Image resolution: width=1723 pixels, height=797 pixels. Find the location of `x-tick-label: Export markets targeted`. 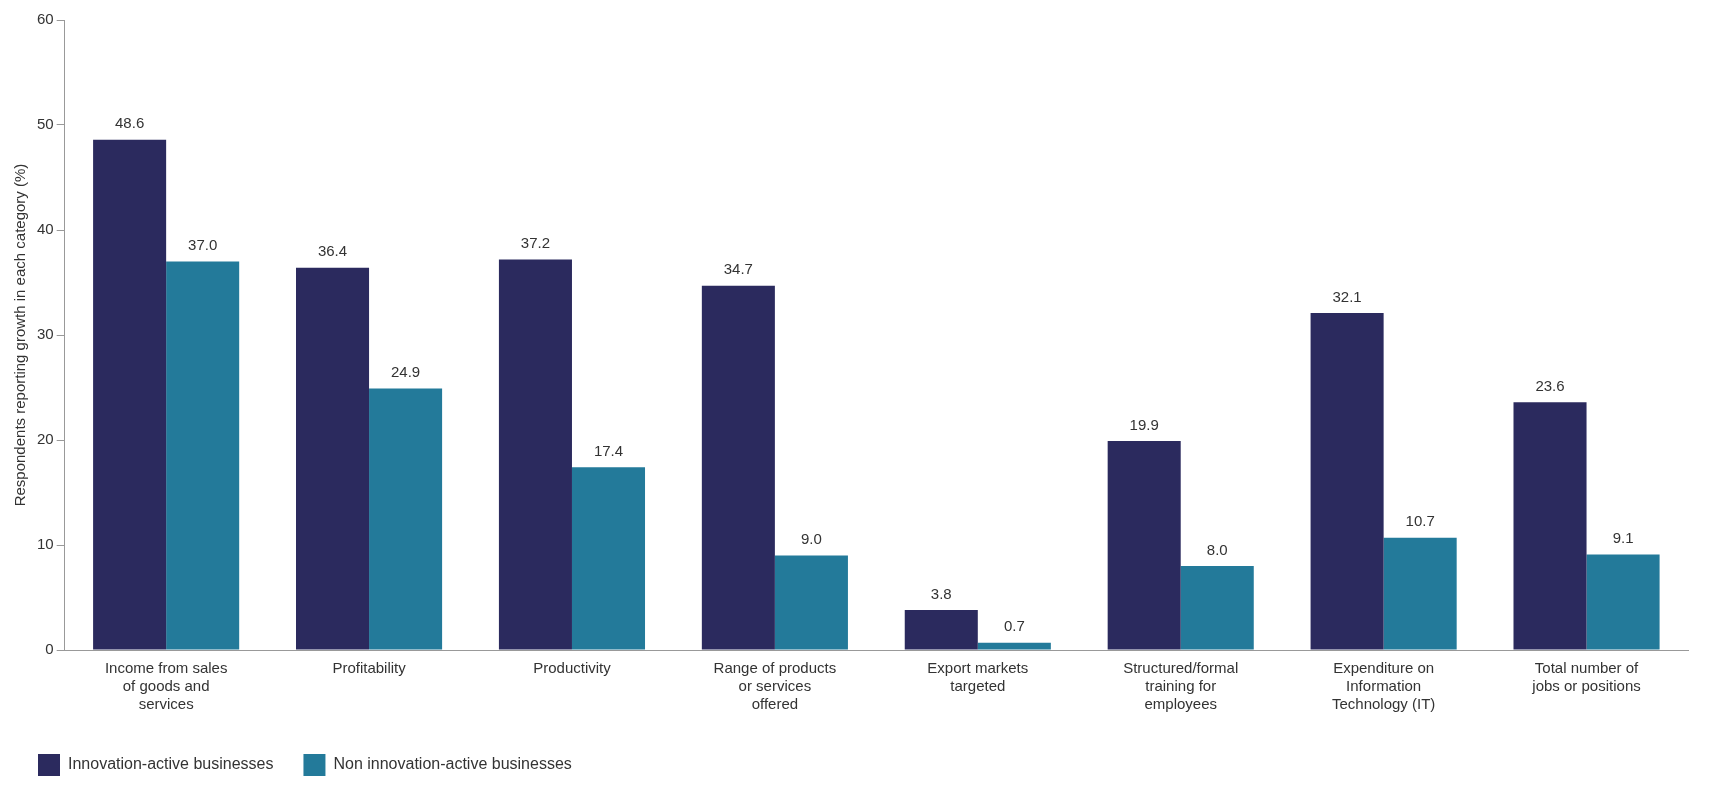

x-tick-label: Export markets targeted is located at coordinates (978, 677).